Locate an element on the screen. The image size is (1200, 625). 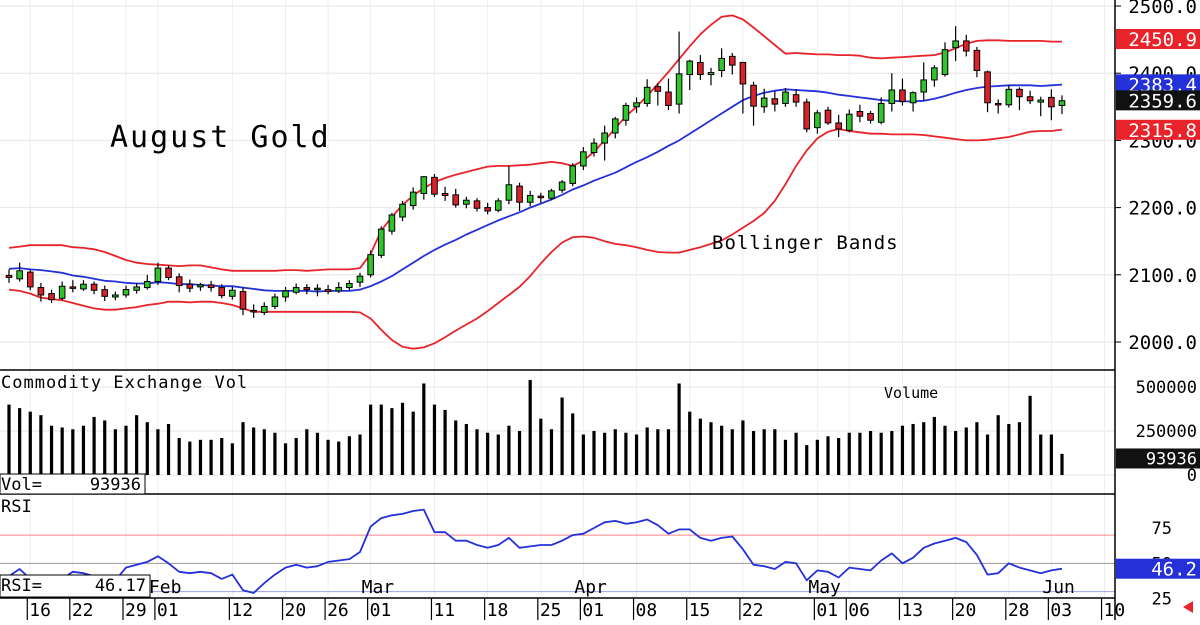
volume-tag: 93936 is located at coordinates (1158, 458).